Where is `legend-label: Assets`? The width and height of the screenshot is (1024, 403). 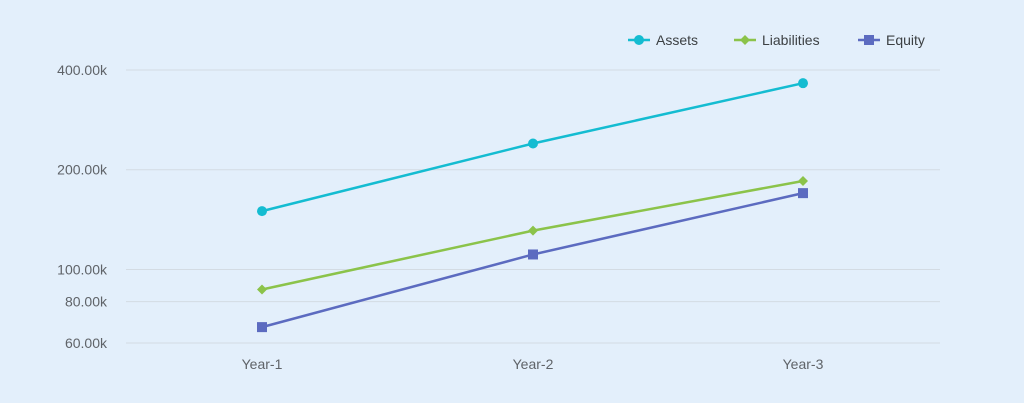
legend-label: Assets is located at coordinates (677, 40).